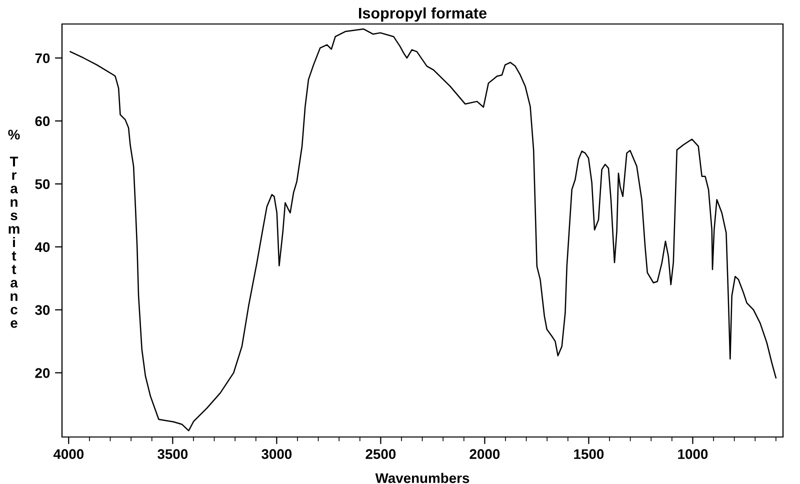 This screenshot has width=800, height=484. I want to click on y-tick-label: 50, so click(42, 184).